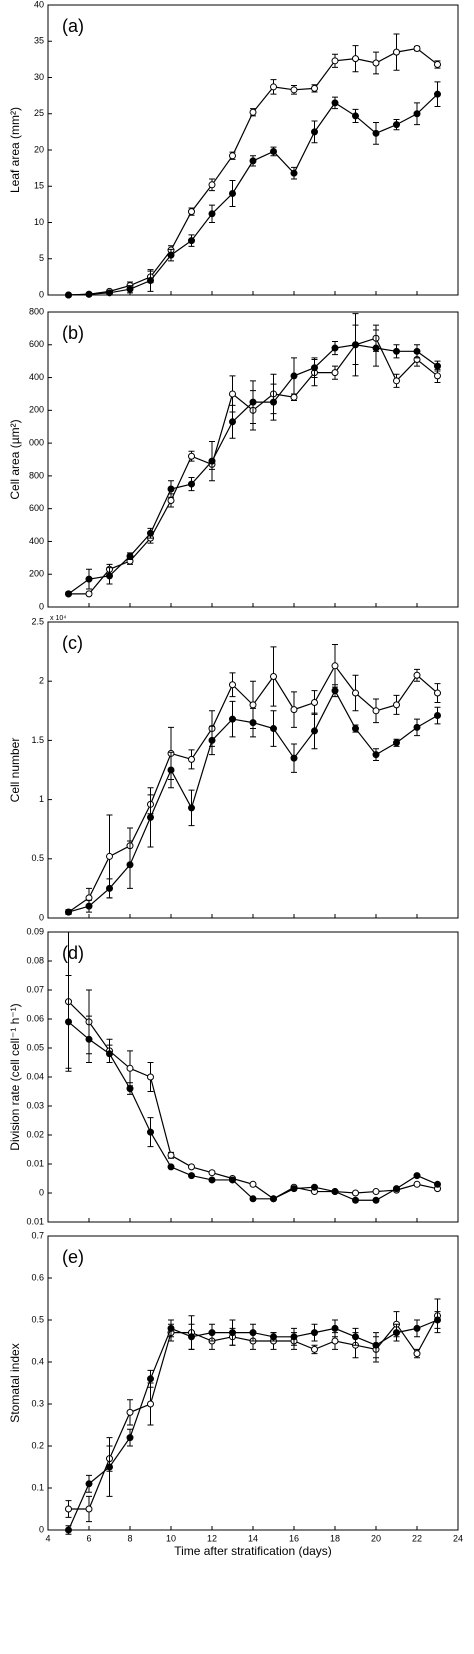  I want to click on x-tick-label: 14, so click(253, 1538).